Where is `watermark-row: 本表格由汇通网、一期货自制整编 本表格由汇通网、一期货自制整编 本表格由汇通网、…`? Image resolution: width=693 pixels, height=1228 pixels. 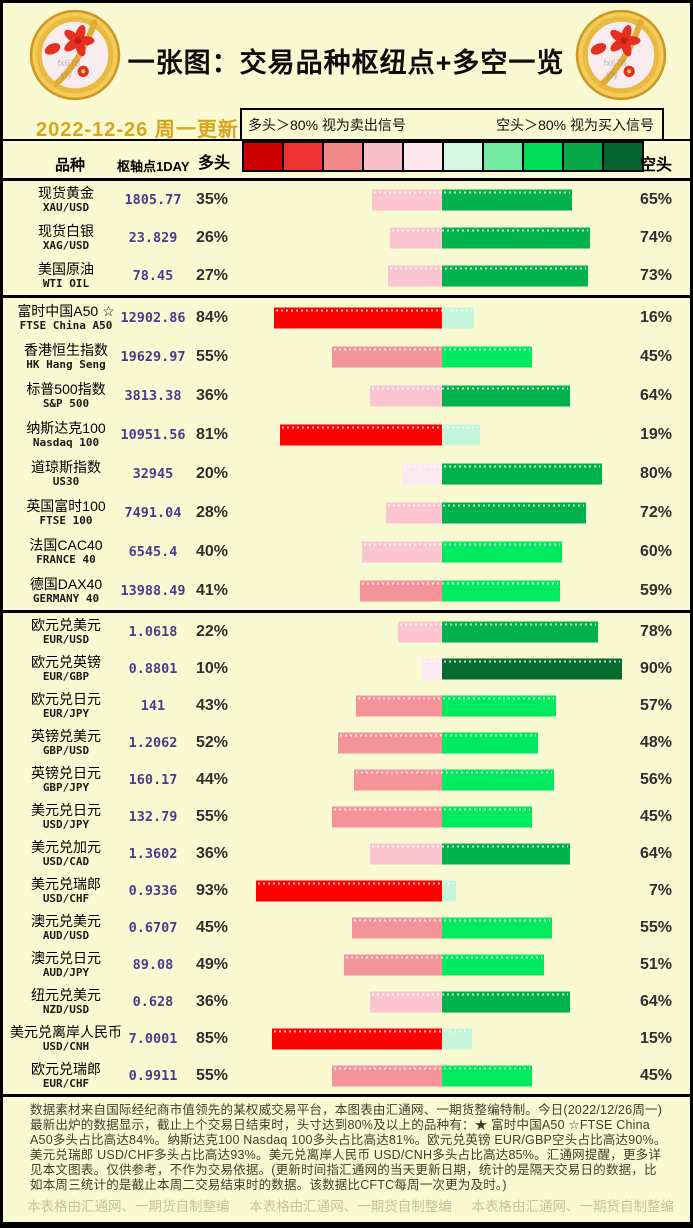
watermark-row: 本表格由汇通网、一期货自制整编 本表格由汇通网、一期货自制整编 本表格由汇通网、… is located at coordinates (350, 1205).